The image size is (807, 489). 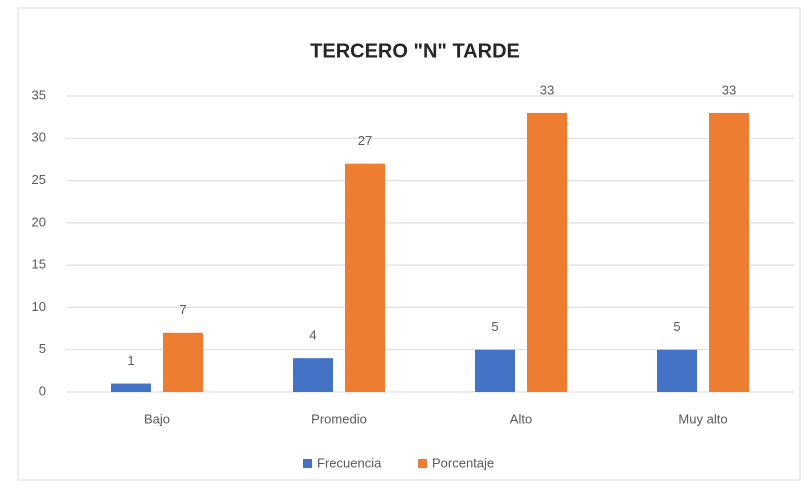 I want to click on y-tick-label: 20, so click(x=39, y=221).